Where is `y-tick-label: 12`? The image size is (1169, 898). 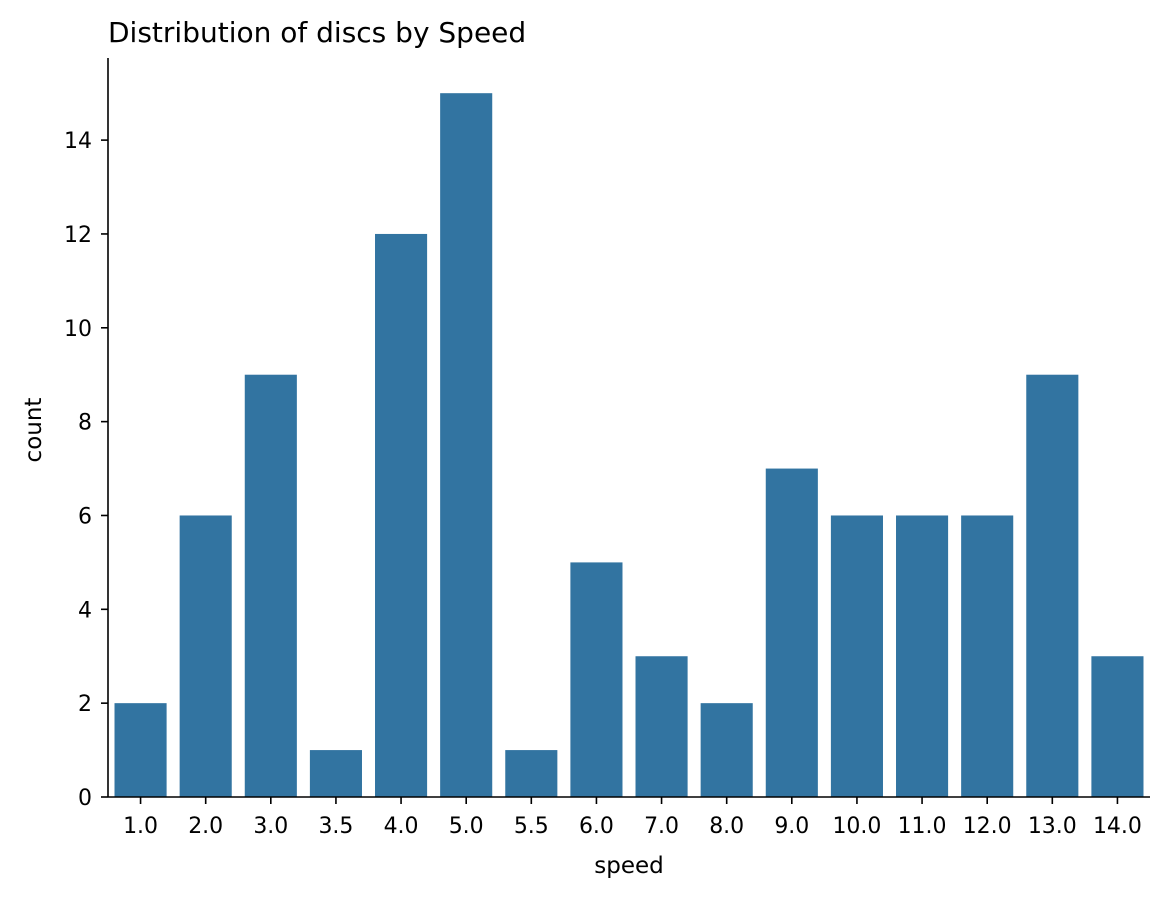
y-tick-label: 12 is located at coordinates (78, 235).